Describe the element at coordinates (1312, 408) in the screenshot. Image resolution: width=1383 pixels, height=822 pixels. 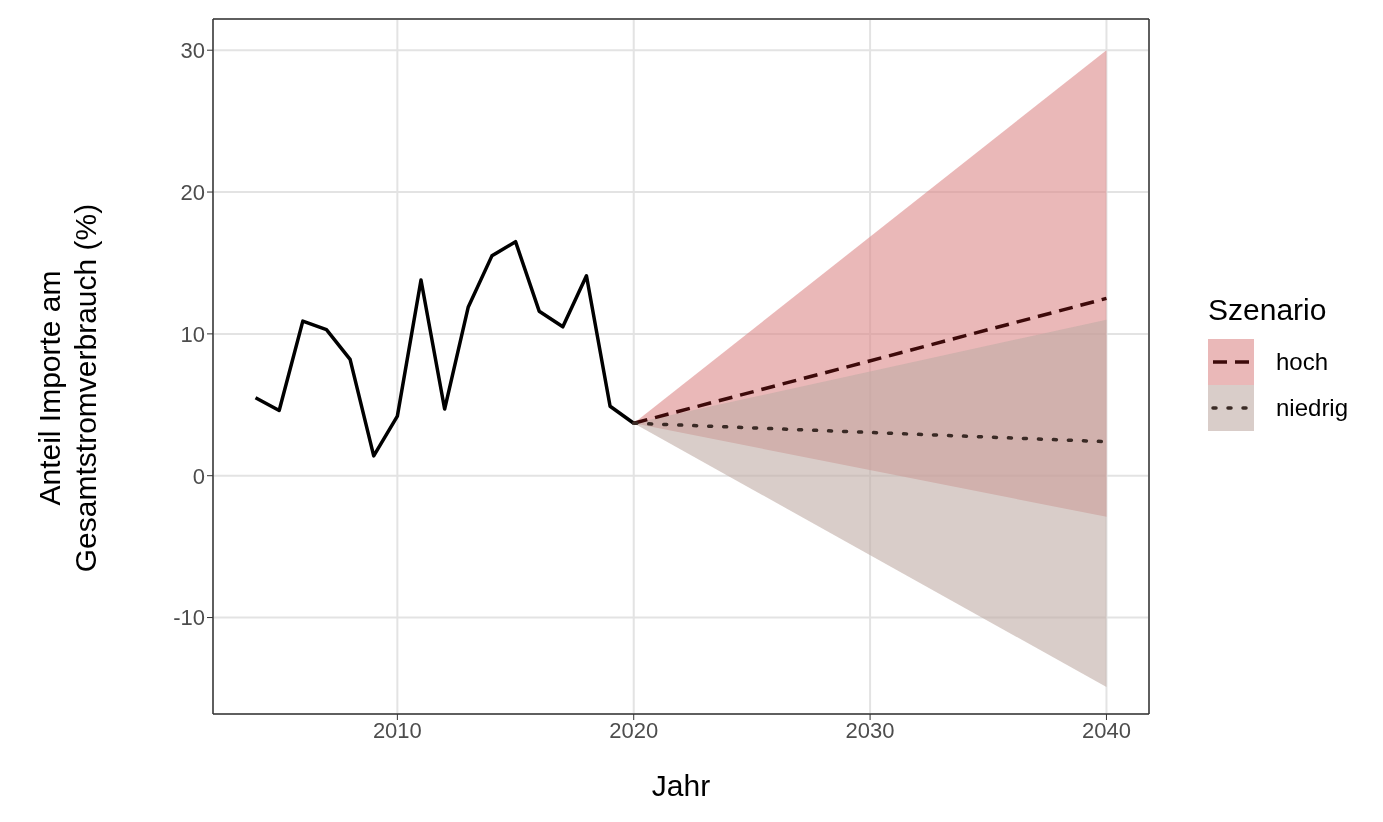
I see `legend-label: niedrig` at that location.